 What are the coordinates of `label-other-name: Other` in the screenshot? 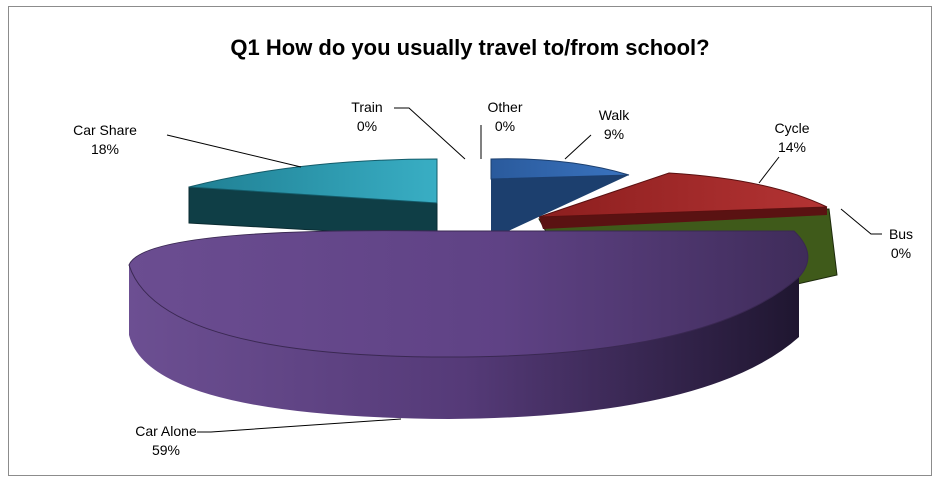 It's located at (504, 107).